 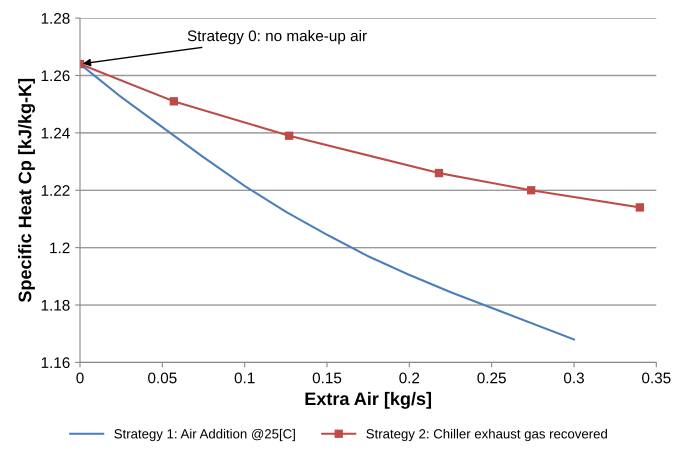 What do you see at coordinates (60, 248) in the screenshot?
I see `y-tick-label: 1.2` at bounding box center [60, 248].